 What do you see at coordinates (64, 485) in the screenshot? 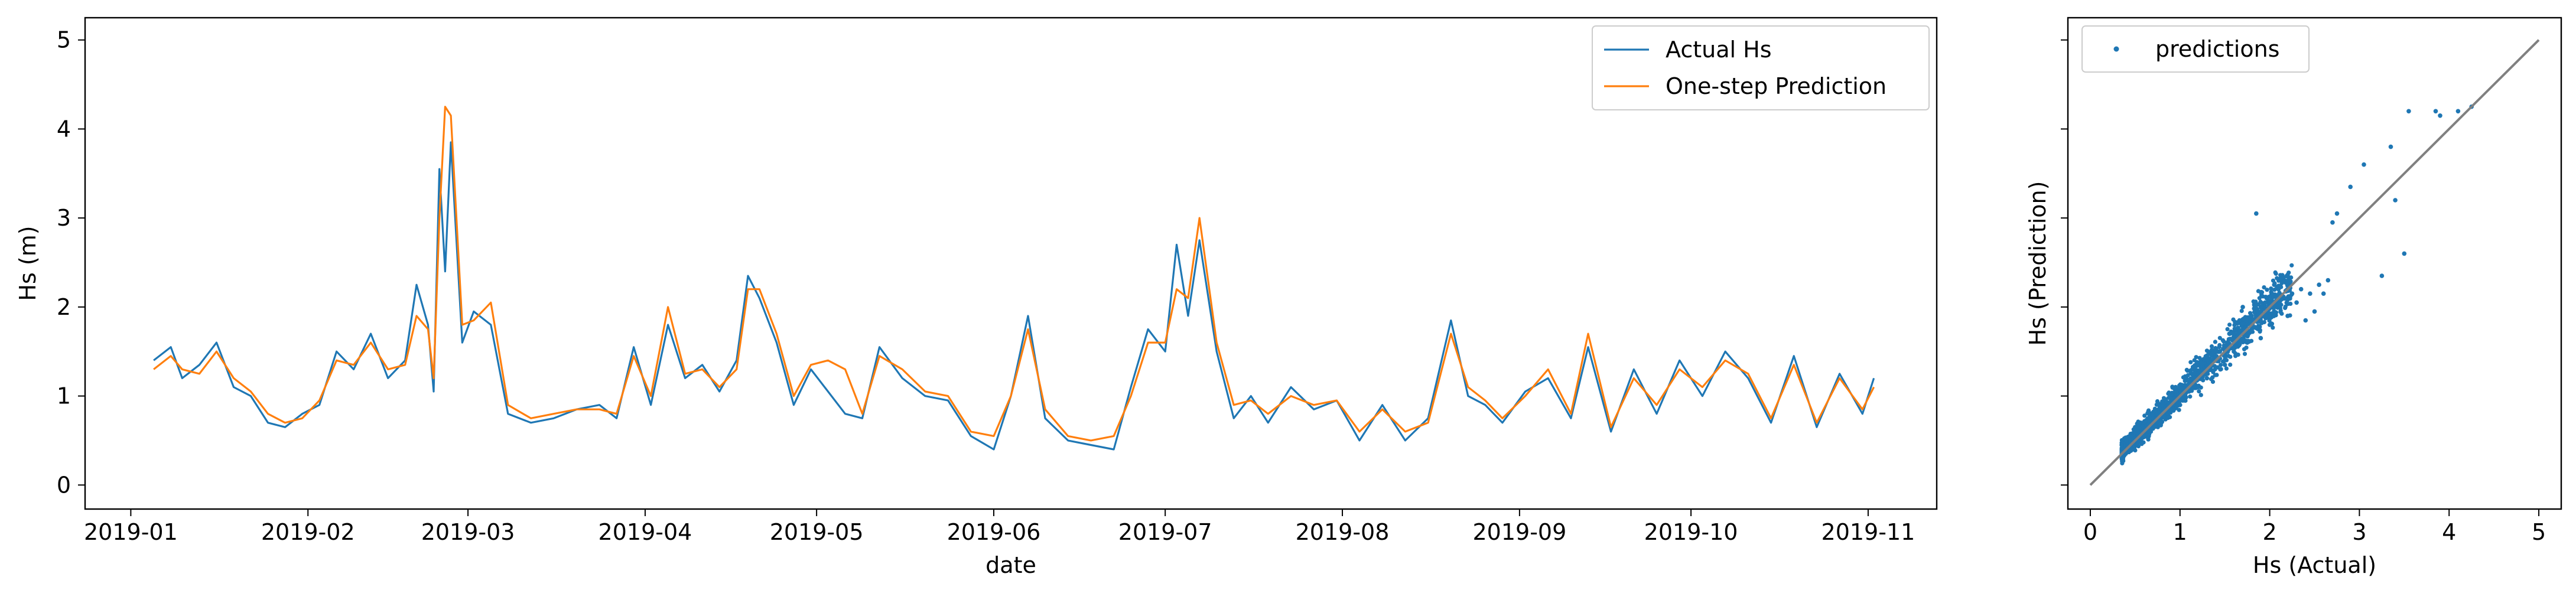
I see `y-tick-label: 0` at bounding box center [64, 485].